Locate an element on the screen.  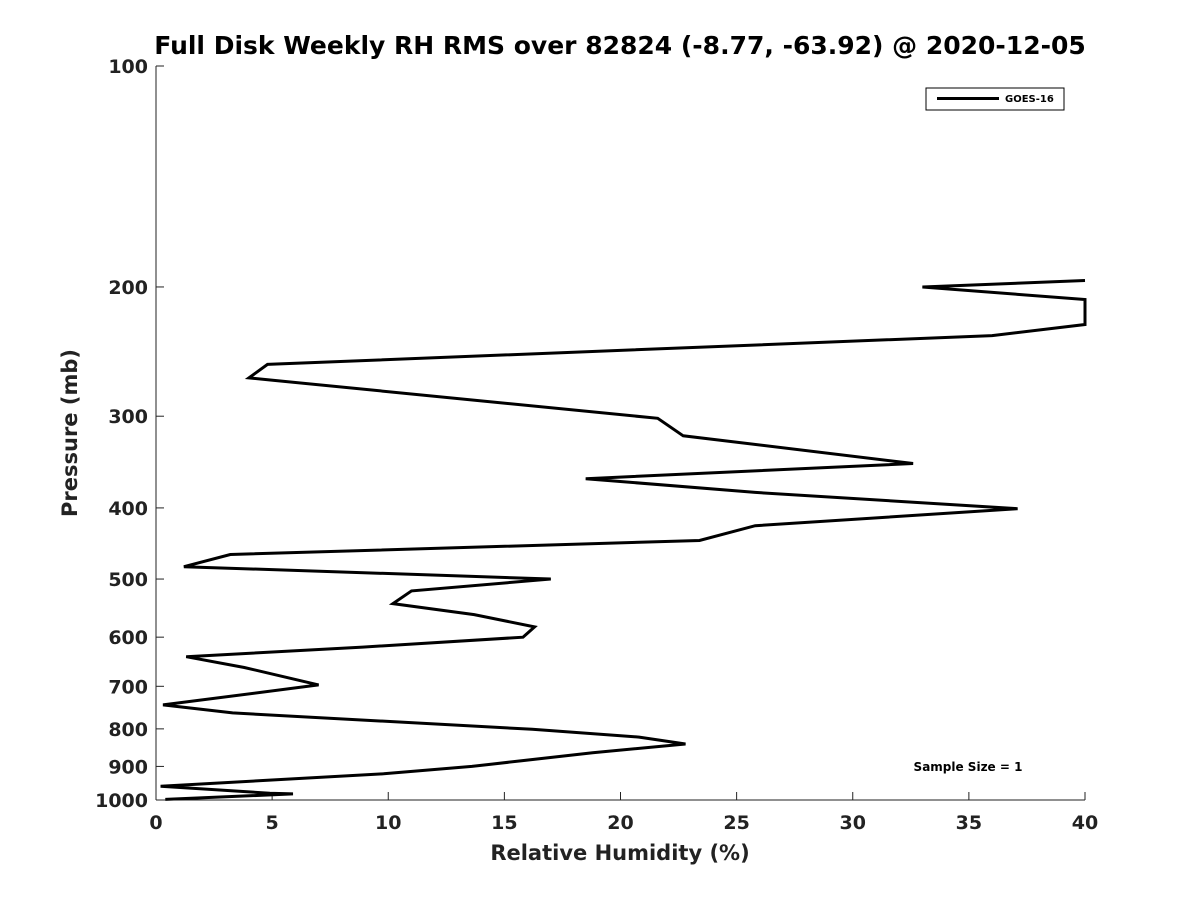
y-tick-label: 800 is located at coordinates (128, 730).